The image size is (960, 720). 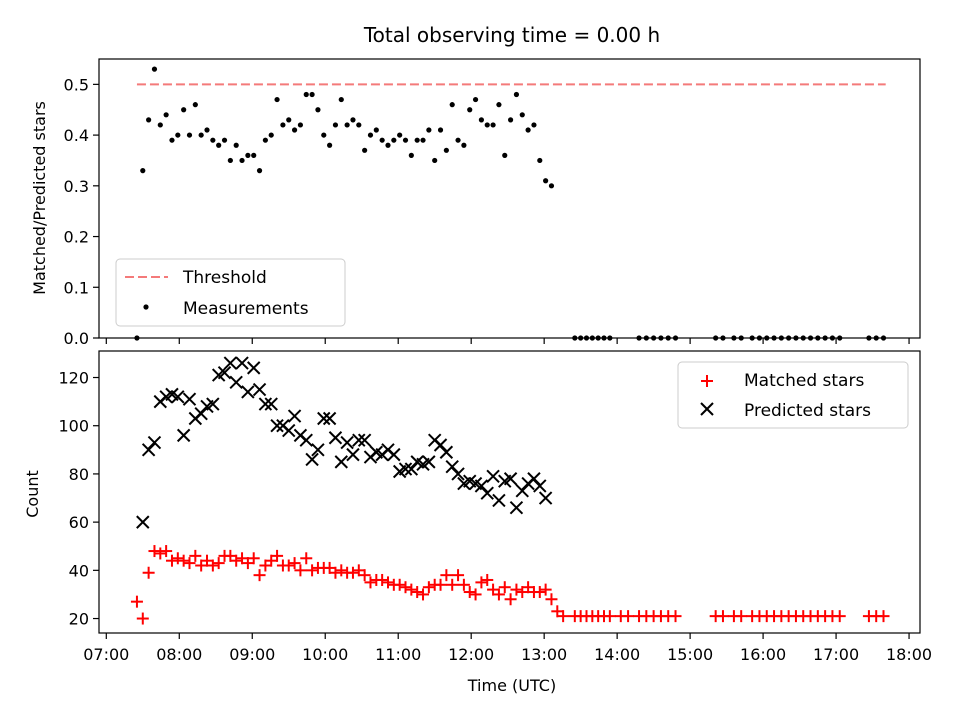 I want to click on x-tick-label: 10:00, so click(x=325, y=654).